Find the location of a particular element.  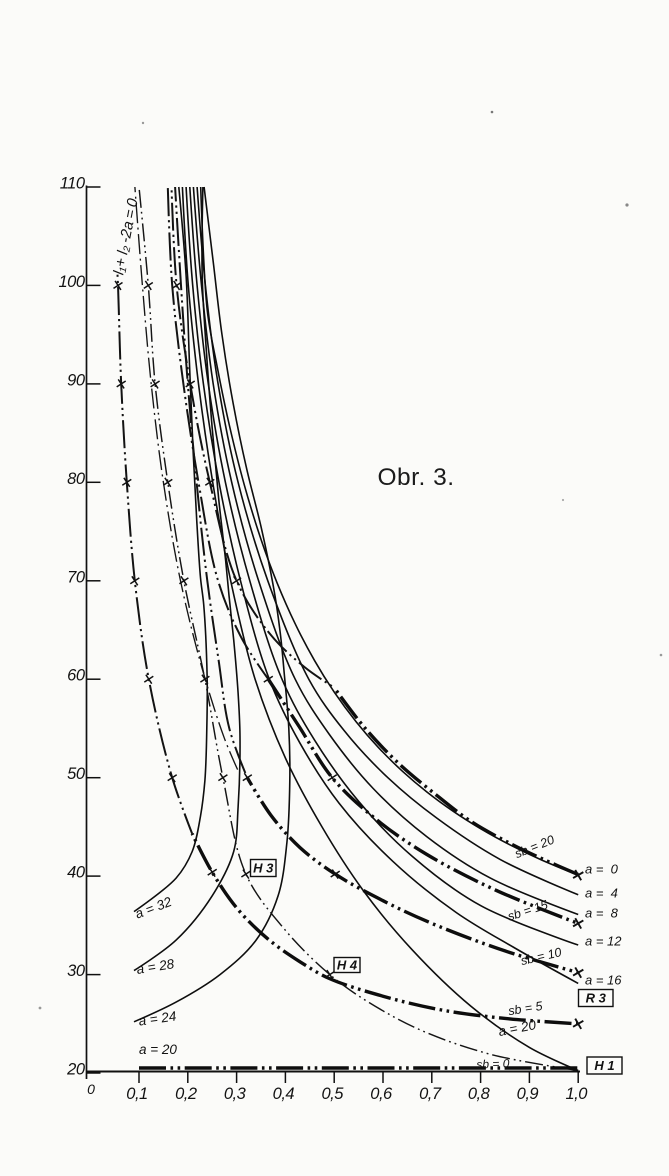

svg-text: 50 is located at coordinates (76, 774).